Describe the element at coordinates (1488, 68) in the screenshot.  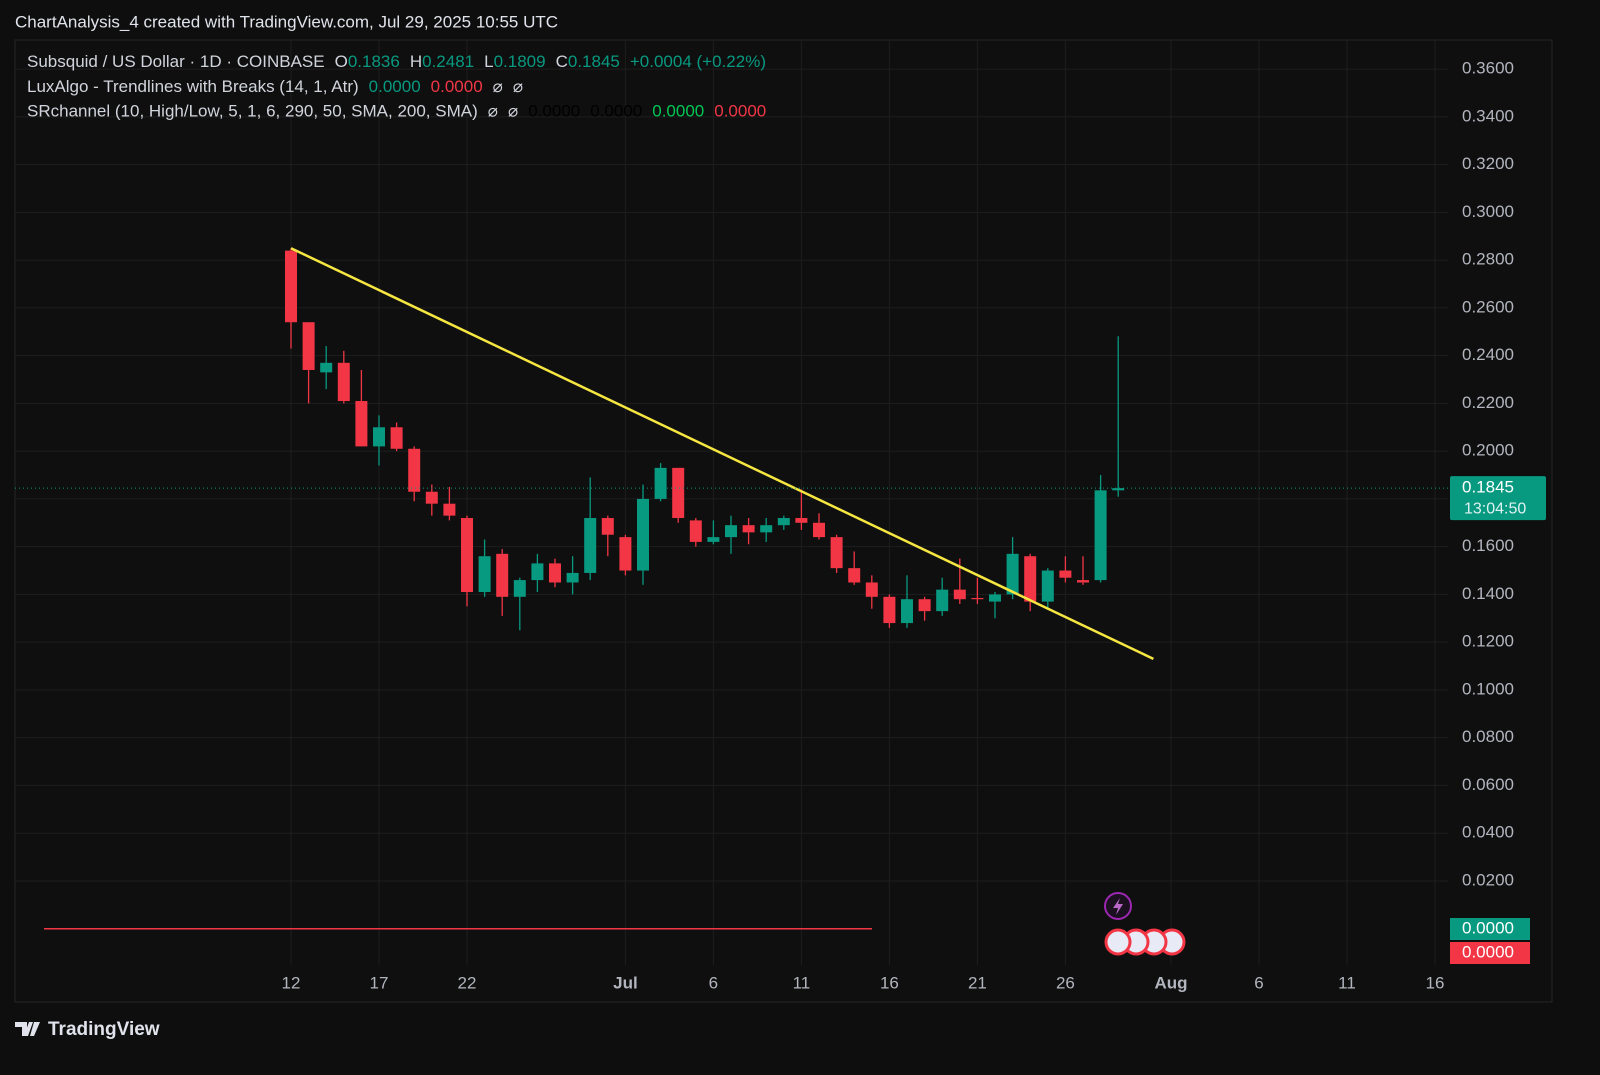
I see `y-tick-label: 0.3600` at that location.